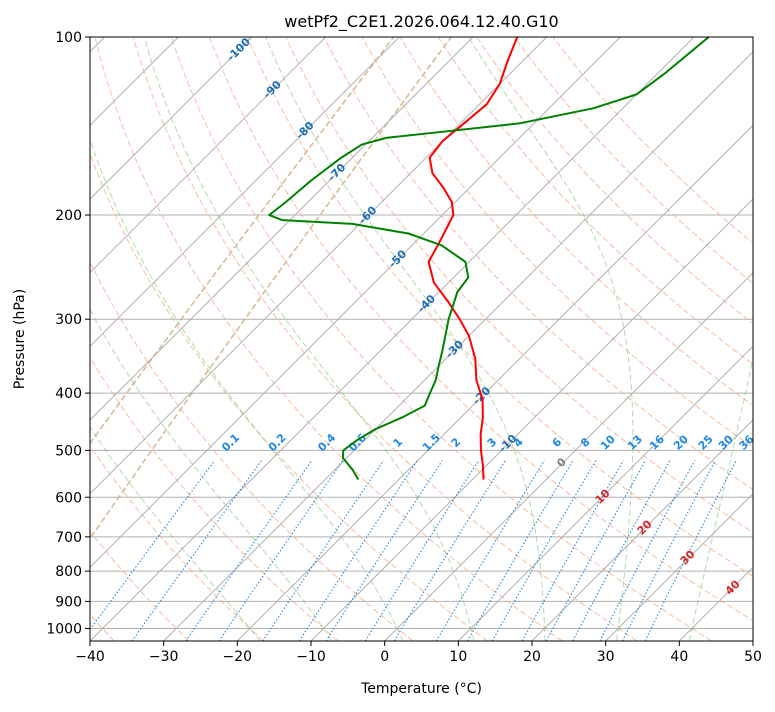 Image resolution: width=775 pixels, height=712 pixels. I want to click on x-tick-label: −10, so click(311, 657).